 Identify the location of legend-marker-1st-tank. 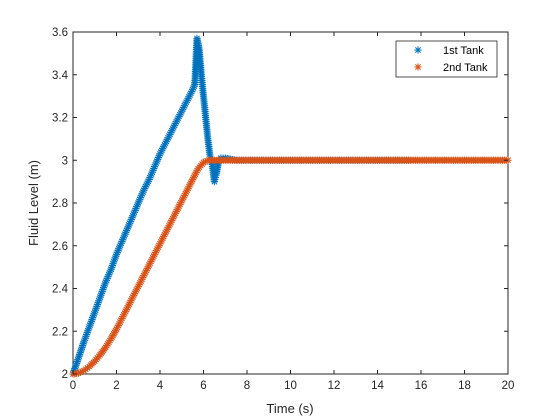
(418, 50).